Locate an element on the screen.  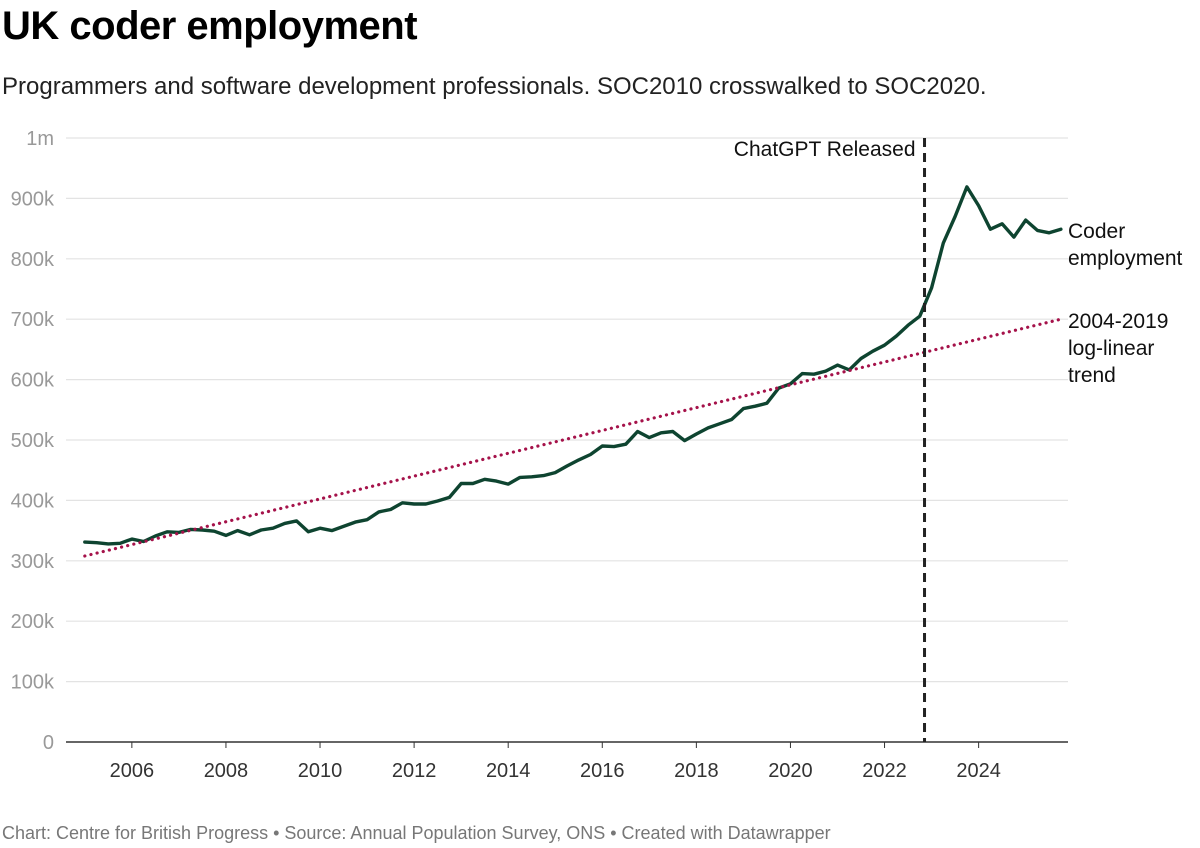
y-tick-label: 600k is located at coordinates (33, 381).